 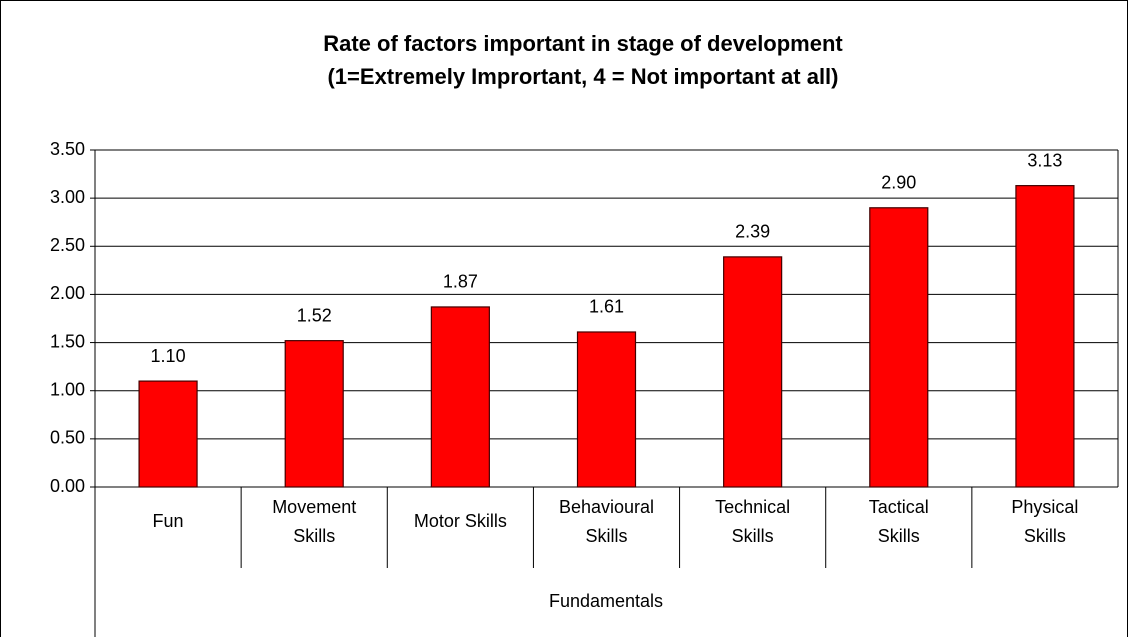 What do you see at coordinates (899, 507) in the screenshot?
I see `x-tick-label-line: Tactical` at bounding box center [899, 507].